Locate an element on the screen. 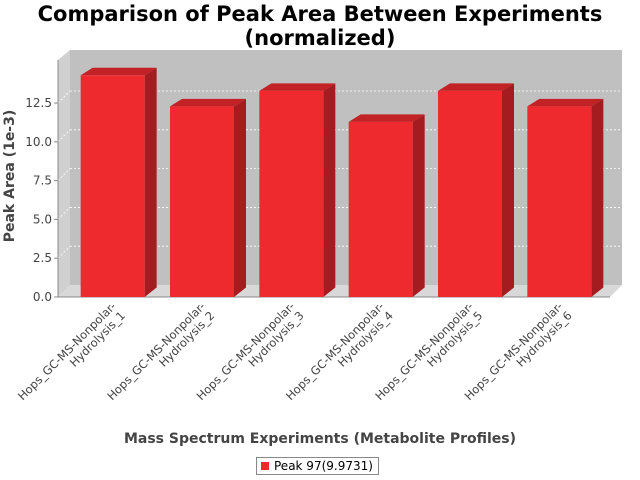 The image size is (640, 480). legend: Peak 97(9.9731) is located at coordinates (317, 466).